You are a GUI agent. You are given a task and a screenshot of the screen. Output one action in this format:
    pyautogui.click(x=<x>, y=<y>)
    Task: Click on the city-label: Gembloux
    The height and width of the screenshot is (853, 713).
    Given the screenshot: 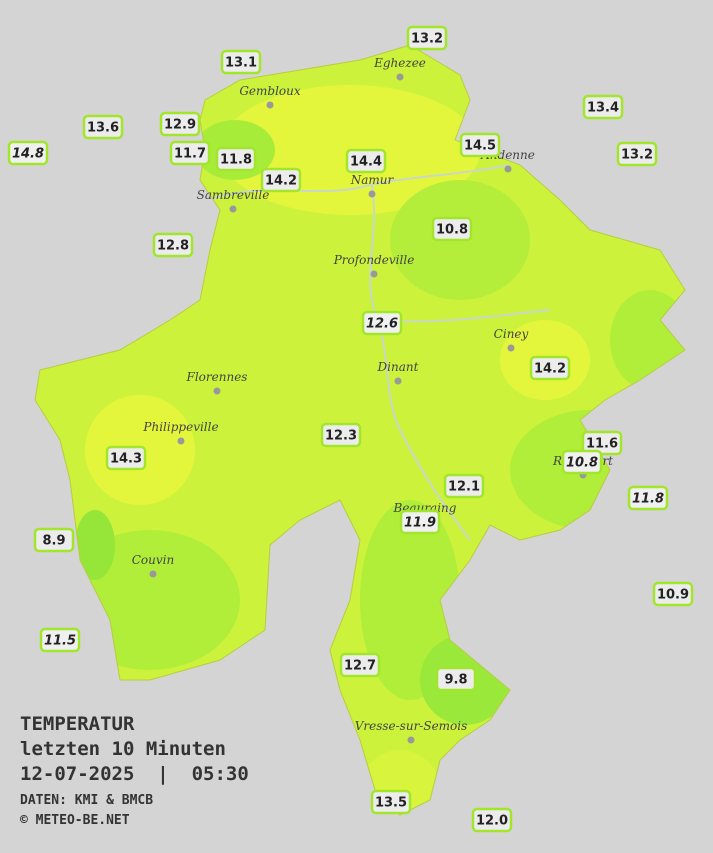 What is the action you would take?
    pyautogui.click(x=270, y=91)
    